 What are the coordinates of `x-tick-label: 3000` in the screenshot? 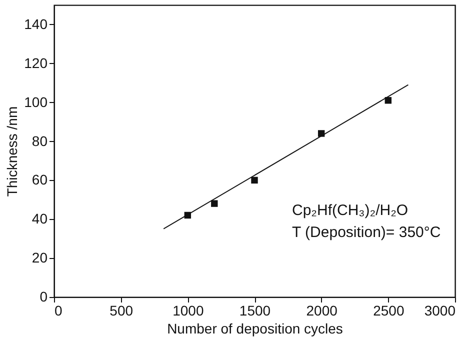 It's located at (440, 310).